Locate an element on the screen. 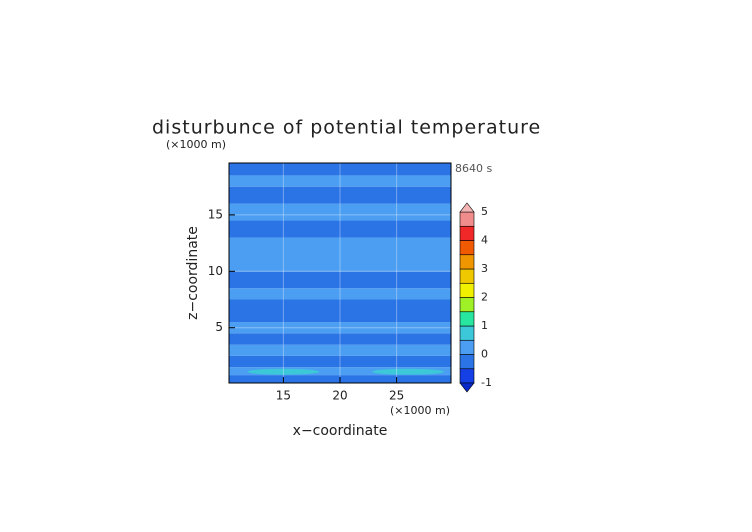 This screenshot has width=752, height=532. x-unit: (×1000 m) is located at coordinates (420, 410).